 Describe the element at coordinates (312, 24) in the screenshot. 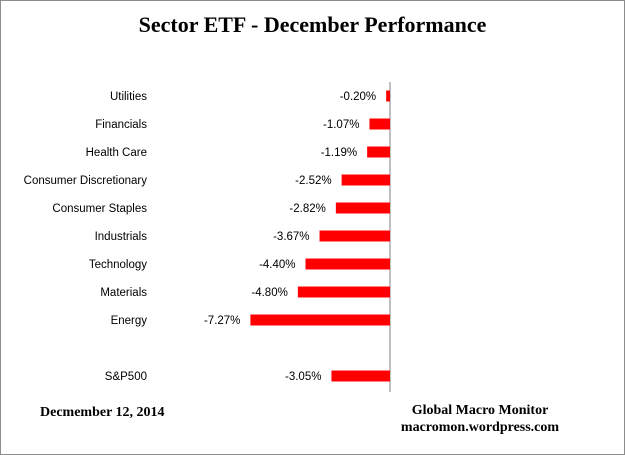

I see `chart-title: Sector ETF - December Performance` at that location.